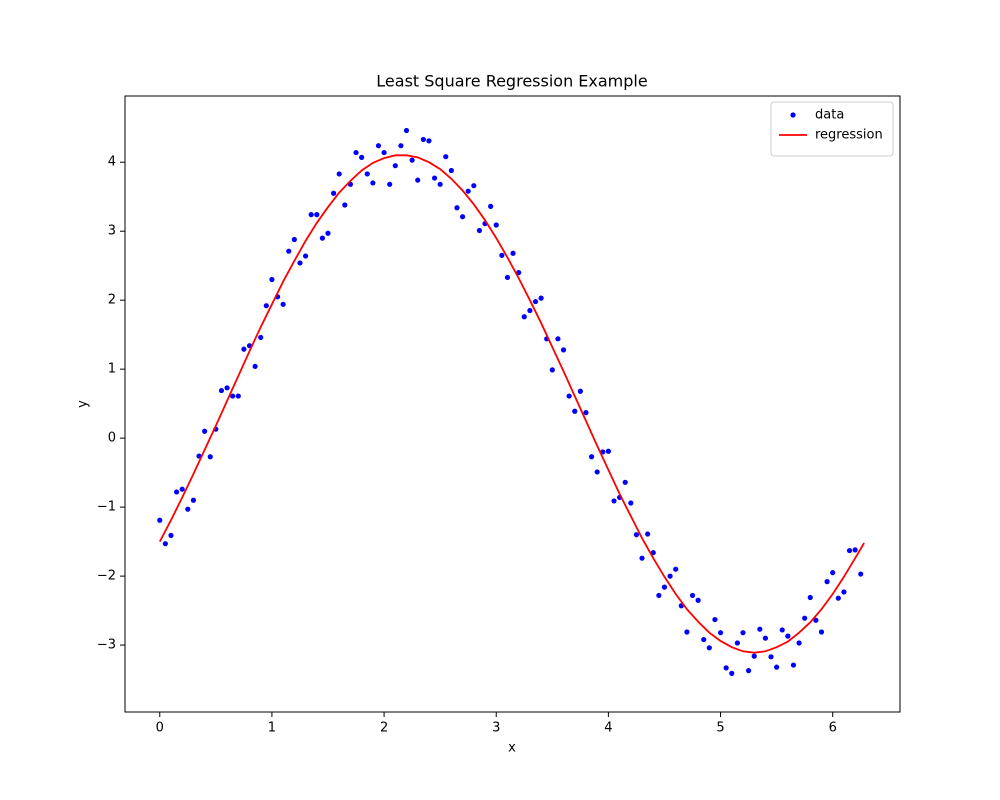 This screenshot has height=800, width=1000. I want to click on y-tick-label: 1, so click(112, 369).